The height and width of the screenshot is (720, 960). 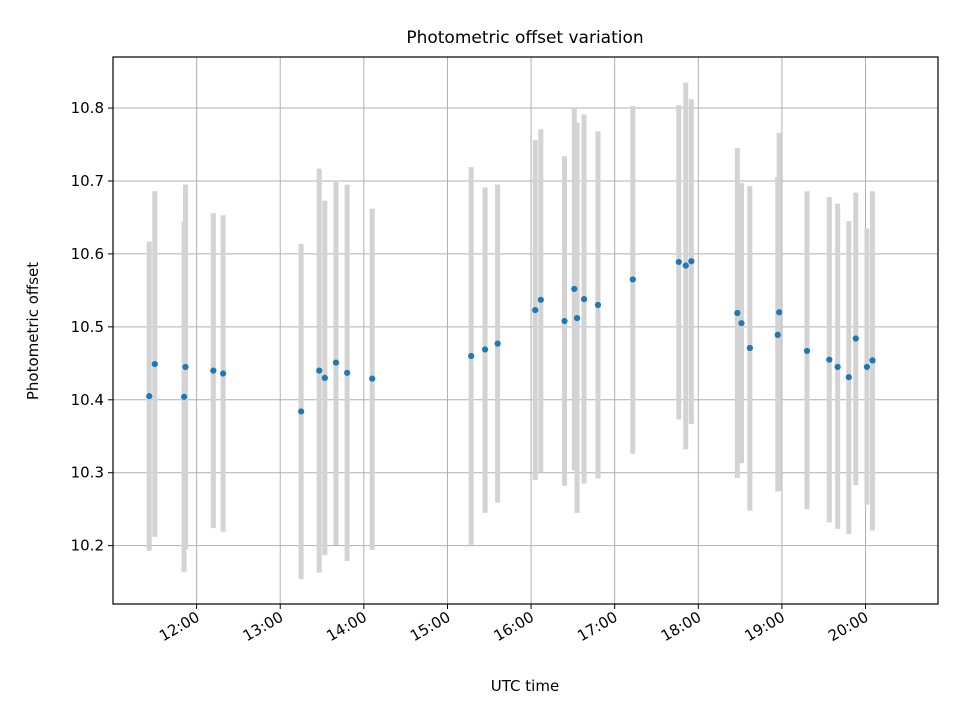 What do you see at coordinates (848, 626) in the screenshot?
I see `x-tick-label: 20:00` at bounding box center [848, 626].